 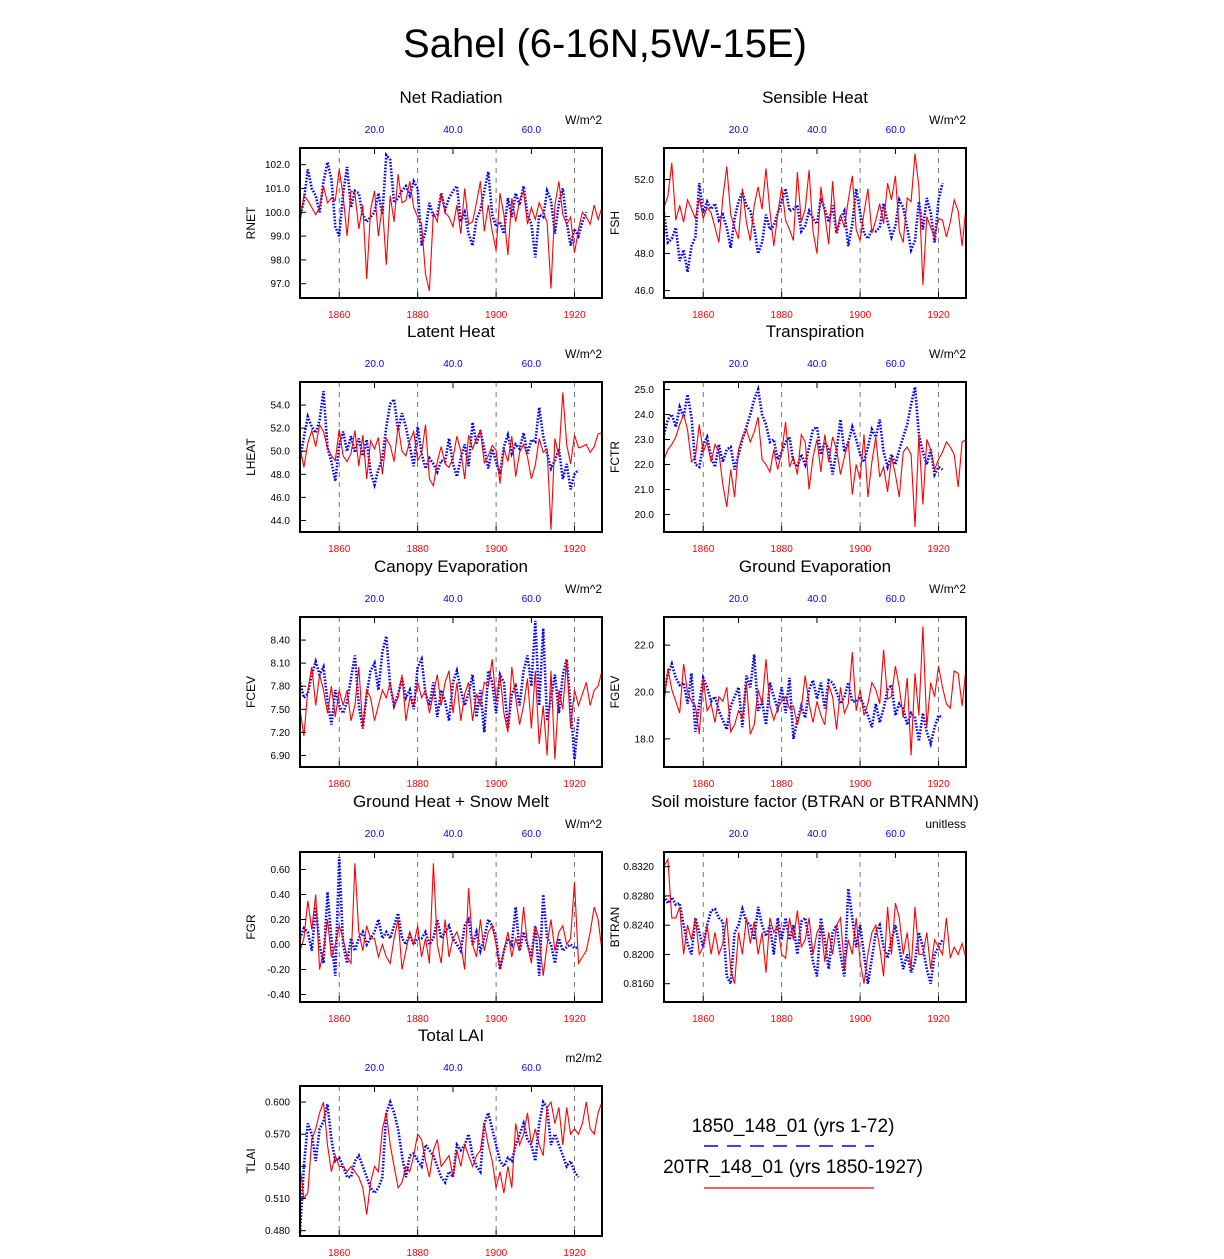 What do you see at coordinates (281, 284) in the screenshot?
I see `y-tick-label: 97.0` at bounding box center [281, 284].